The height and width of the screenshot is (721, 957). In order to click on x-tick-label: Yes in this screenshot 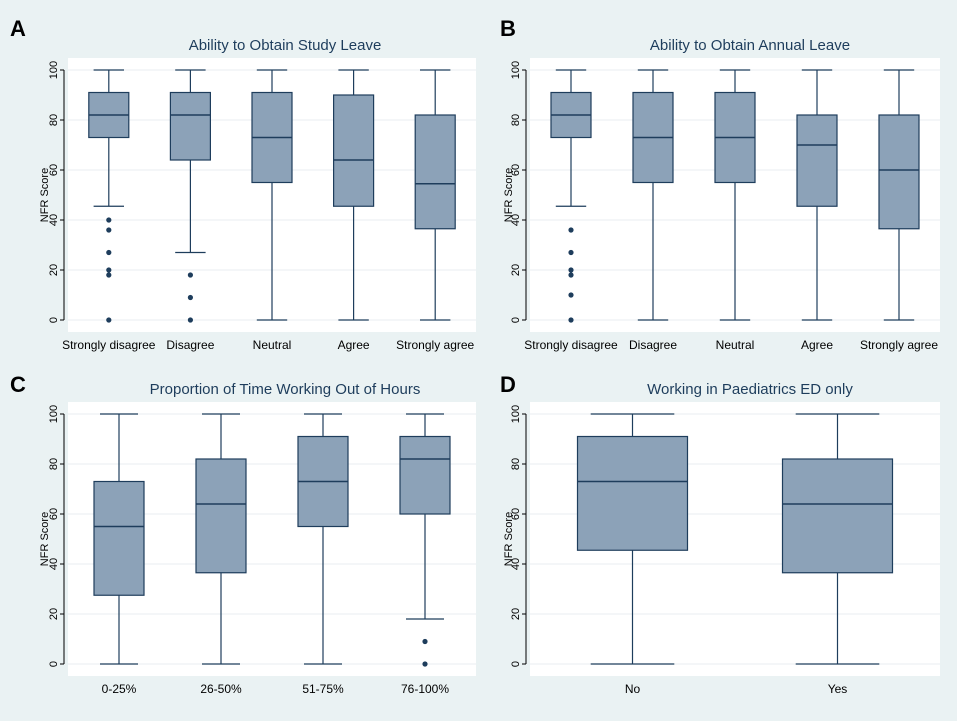, I will do `click(838, 689)`.